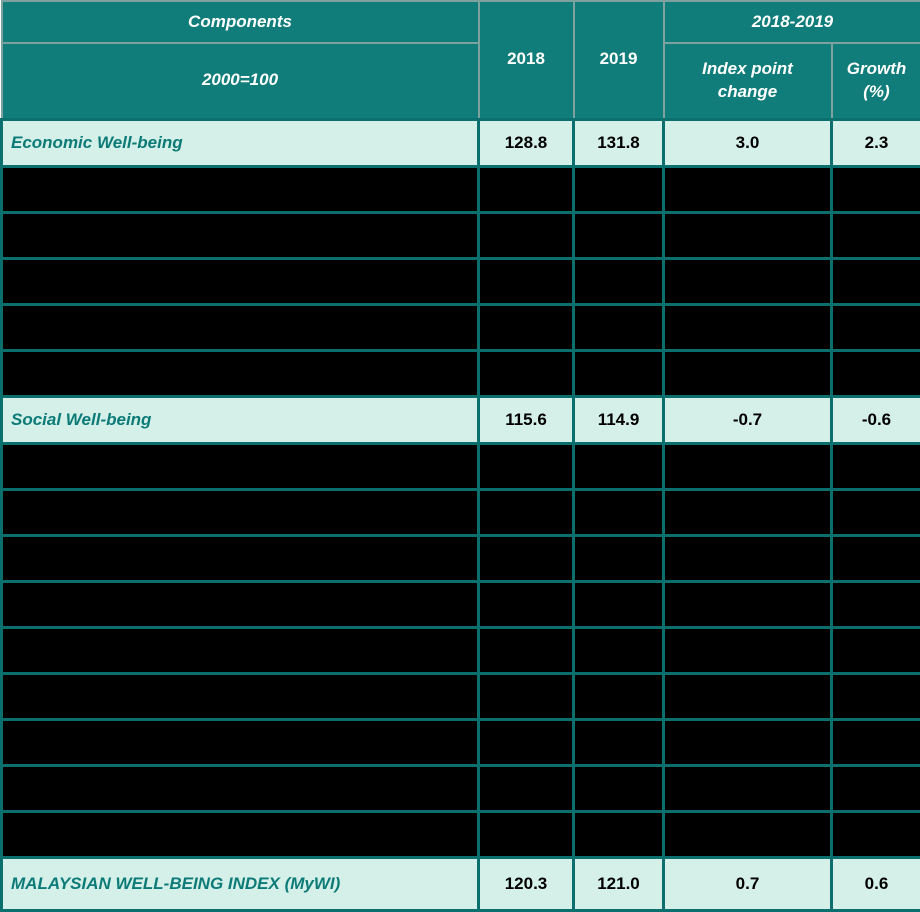 This screenshot has width=920, height=912. What do you see at coordinates (748, 883) in the screenshot?
I see `value-cell: 0.7` at bounding box center [748, 883].